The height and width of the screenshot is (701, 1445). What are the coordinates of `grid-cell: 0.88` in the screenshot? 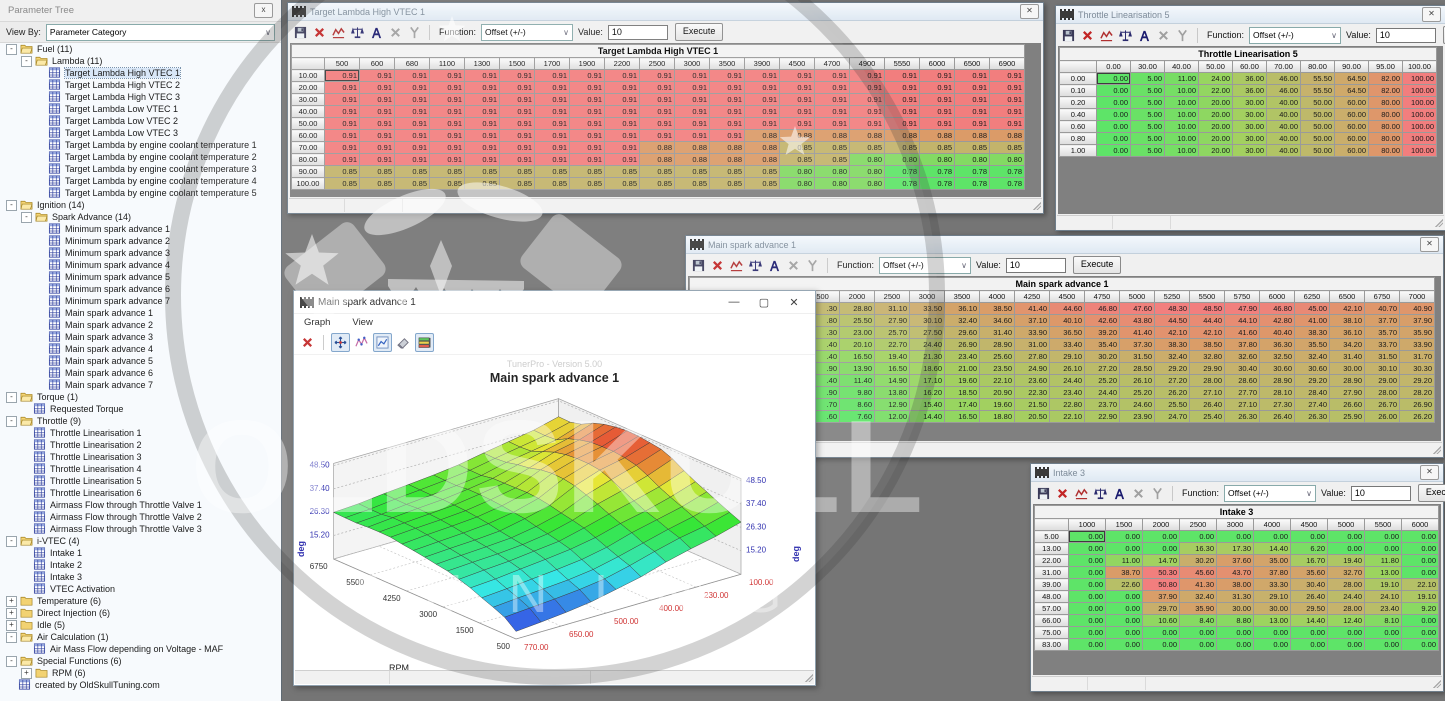 It's located at (937, 135).